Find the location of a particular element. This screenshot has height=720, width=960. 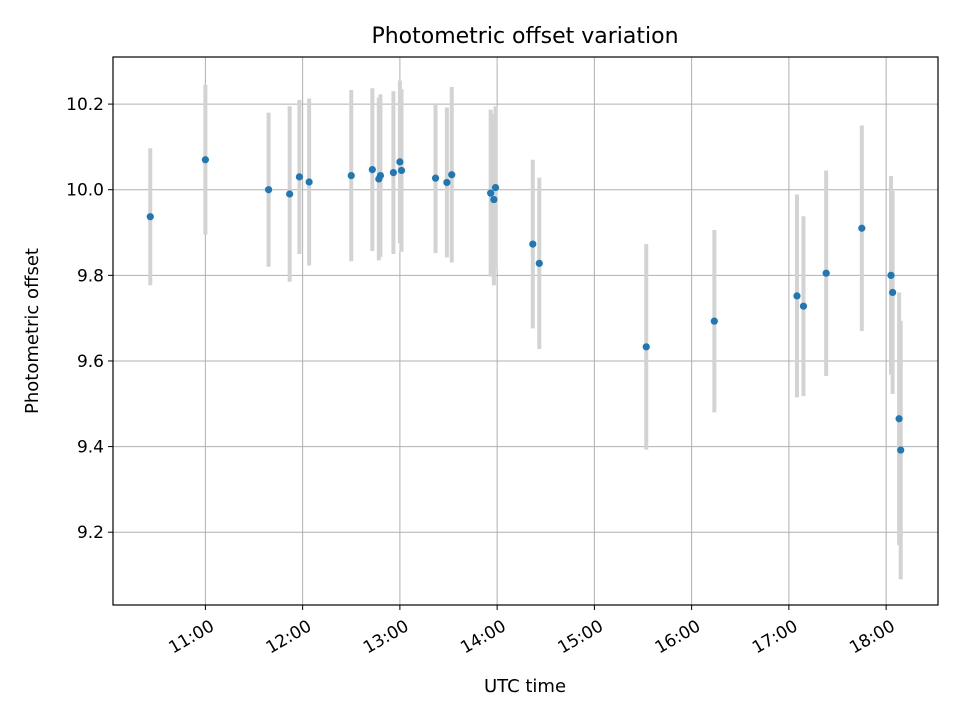

y-tick-label: 10.0 is located at coordinates (85, 191).